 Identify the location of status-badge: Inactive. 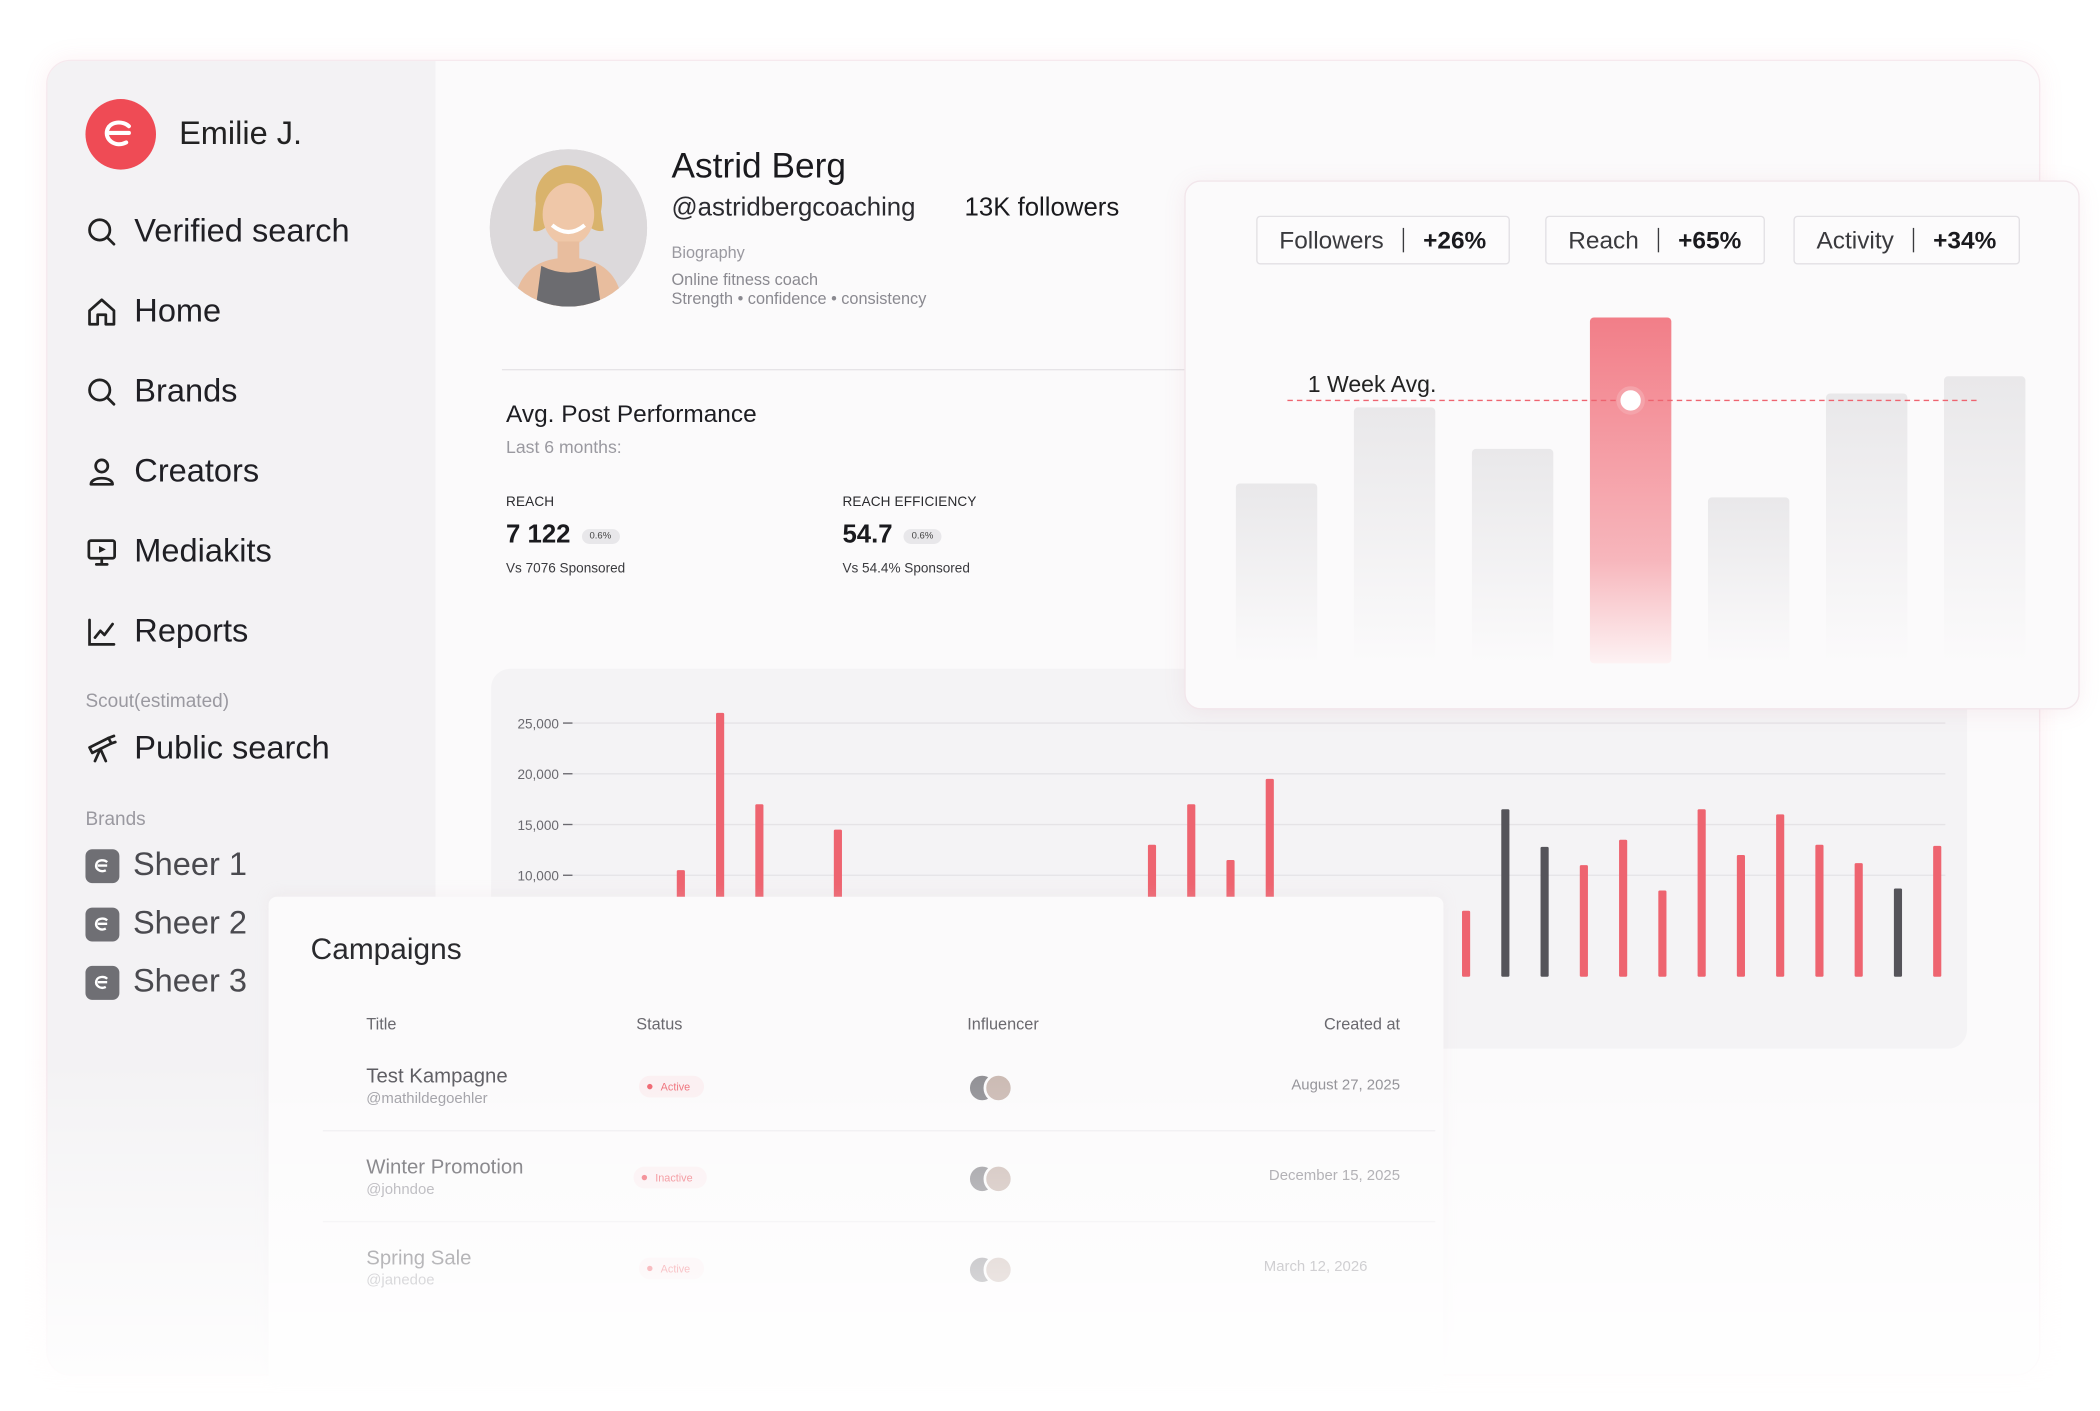
(670, 1177).